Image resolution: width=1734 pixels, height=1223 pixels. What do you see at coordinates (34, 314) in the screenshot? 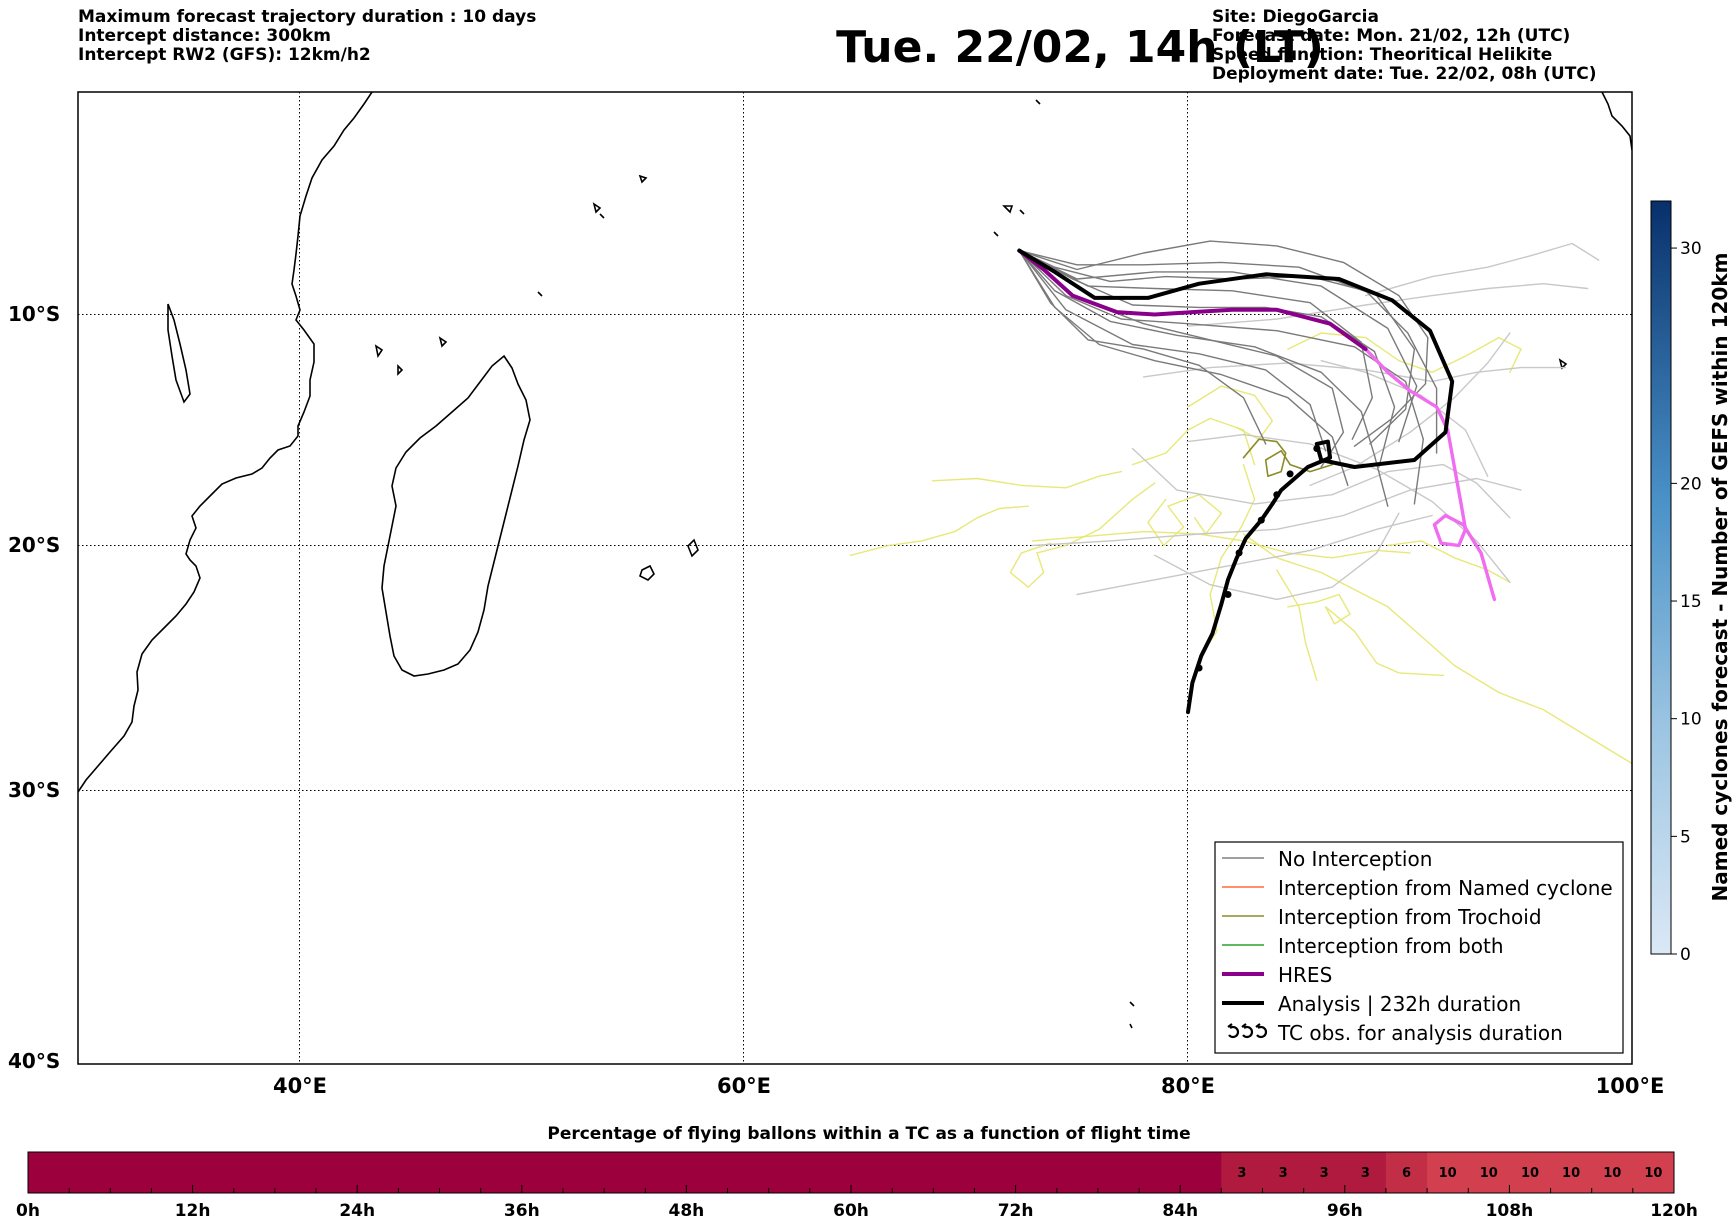
I see `lat-label-10s: 10°S` at bounding box center [34, 314].